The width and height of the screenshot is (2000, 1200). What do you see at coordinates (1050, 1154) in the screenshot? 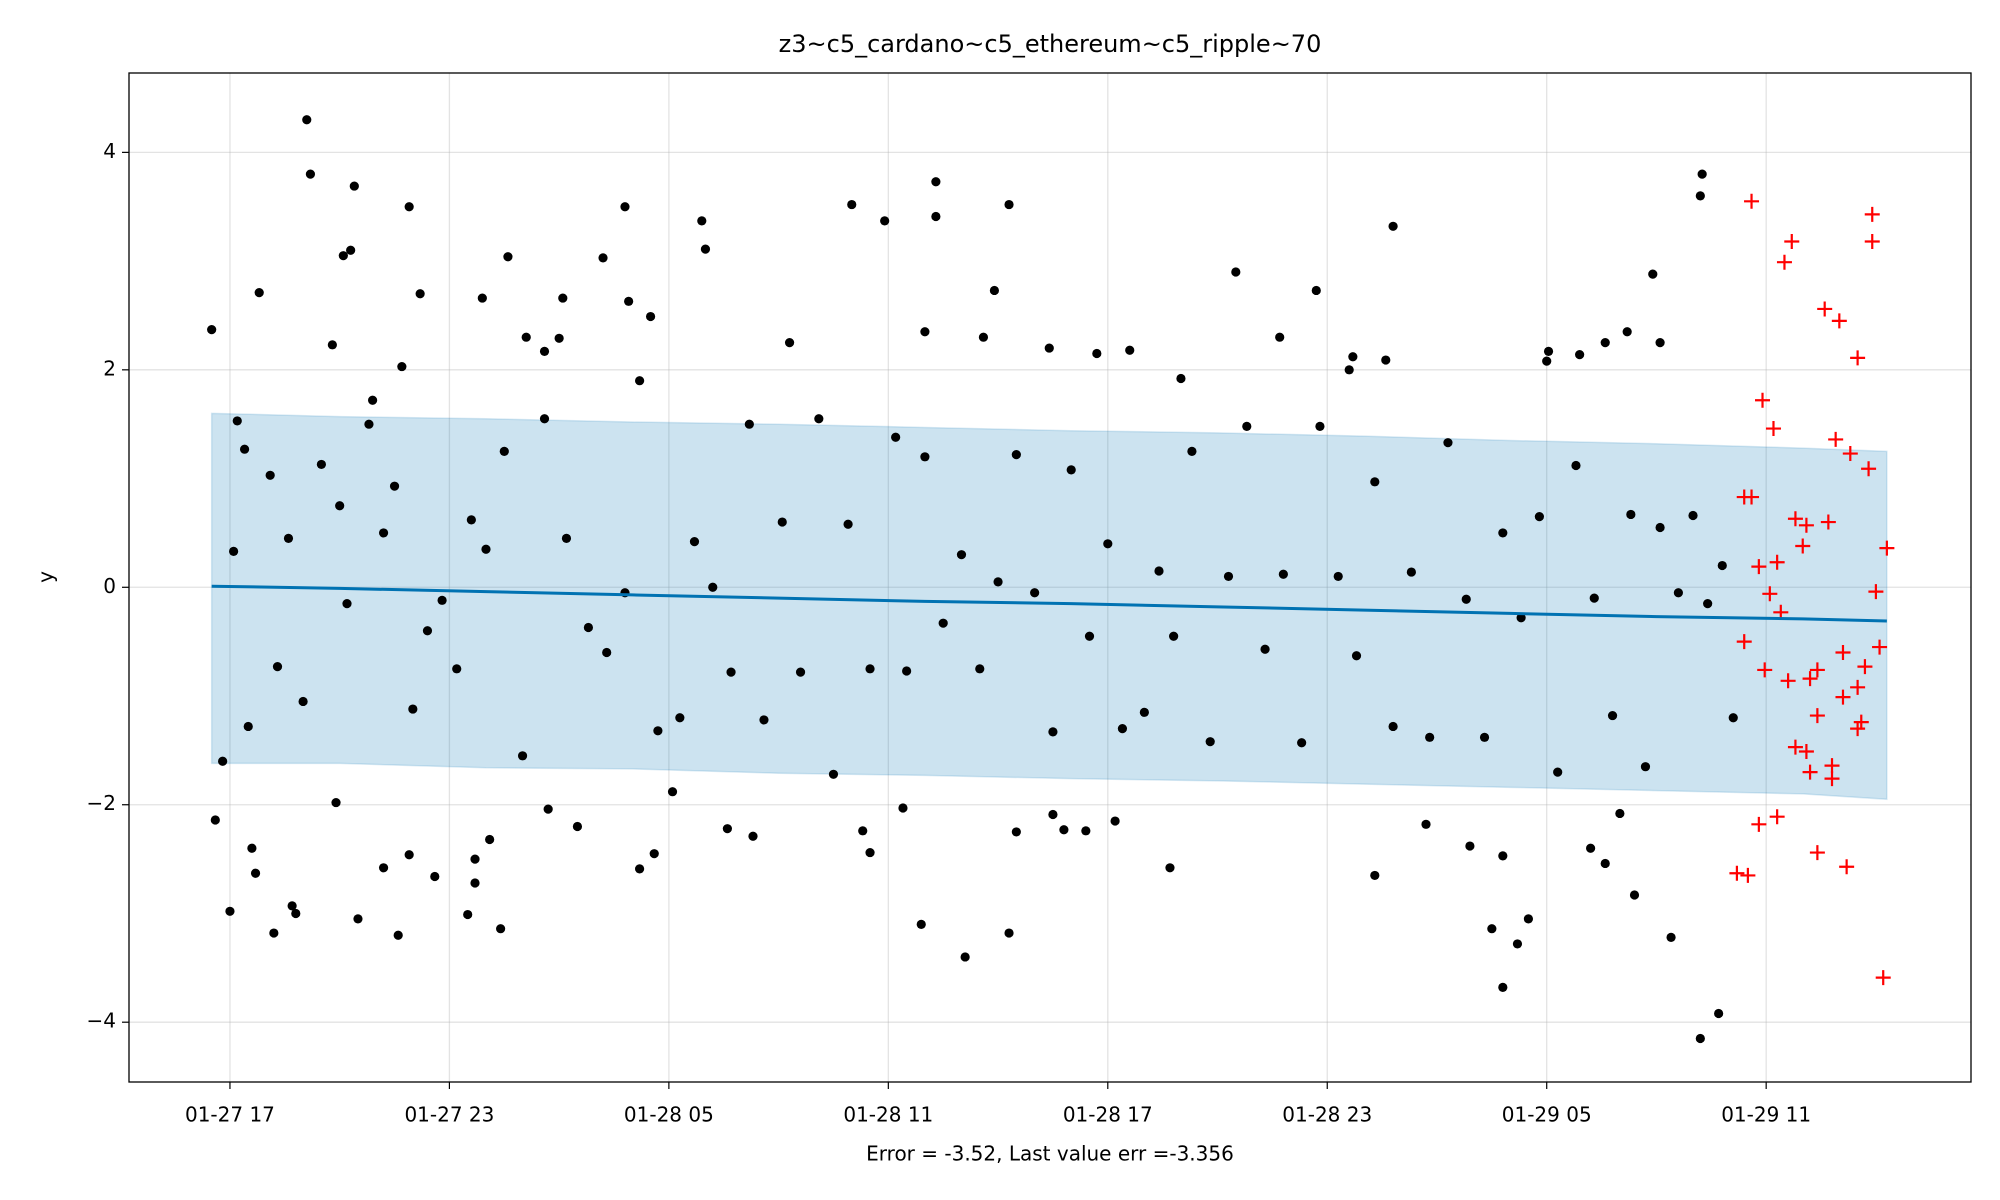
I see `x-axis-label: Error = -3.52, Last value err =-3.356` at bounding box center [1050, 1154].